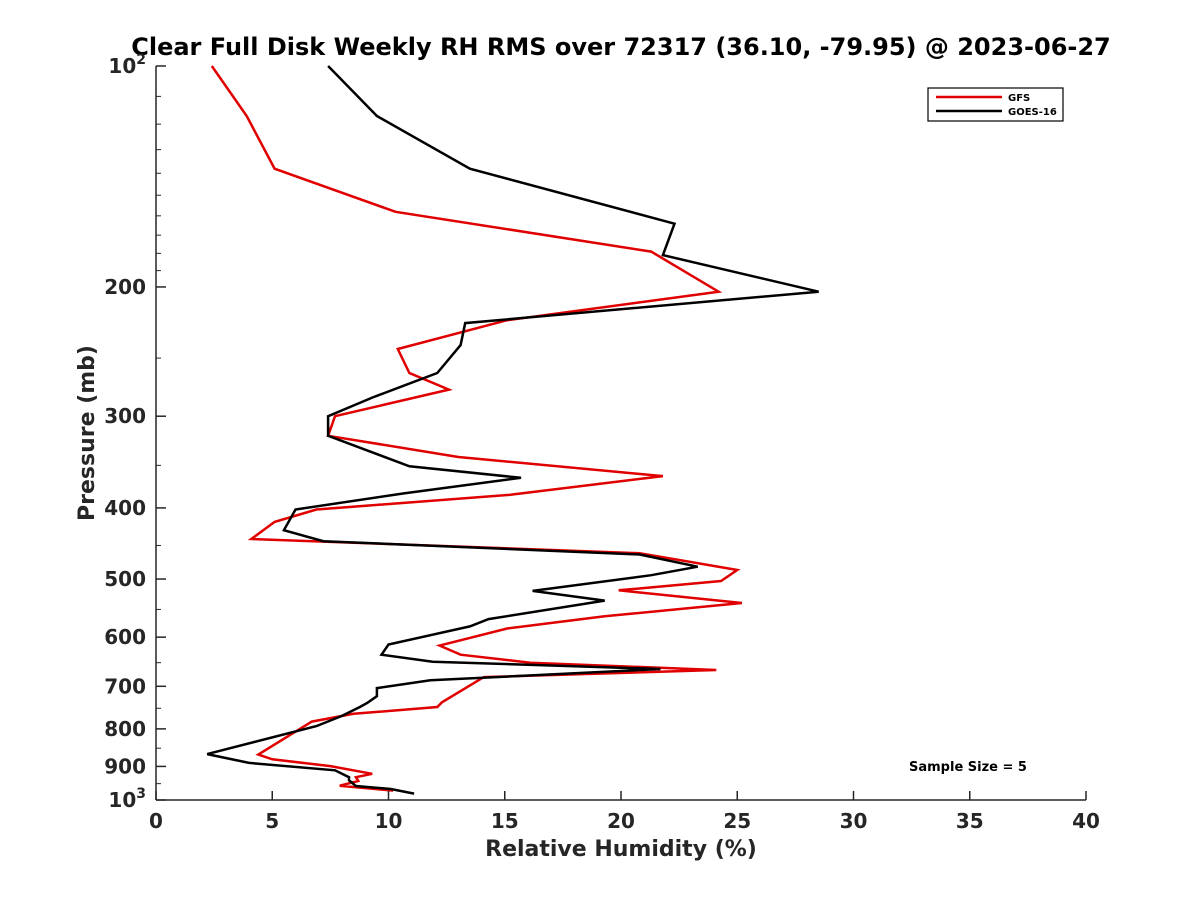 The image size is (1200, 900). I want to click on legend-label-gfs: GFS, so click(1019, 98).